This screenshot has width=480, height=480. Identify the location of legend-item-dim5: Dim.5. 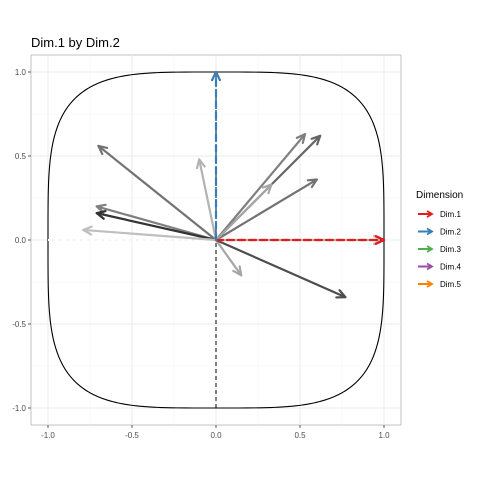
(439, 284).